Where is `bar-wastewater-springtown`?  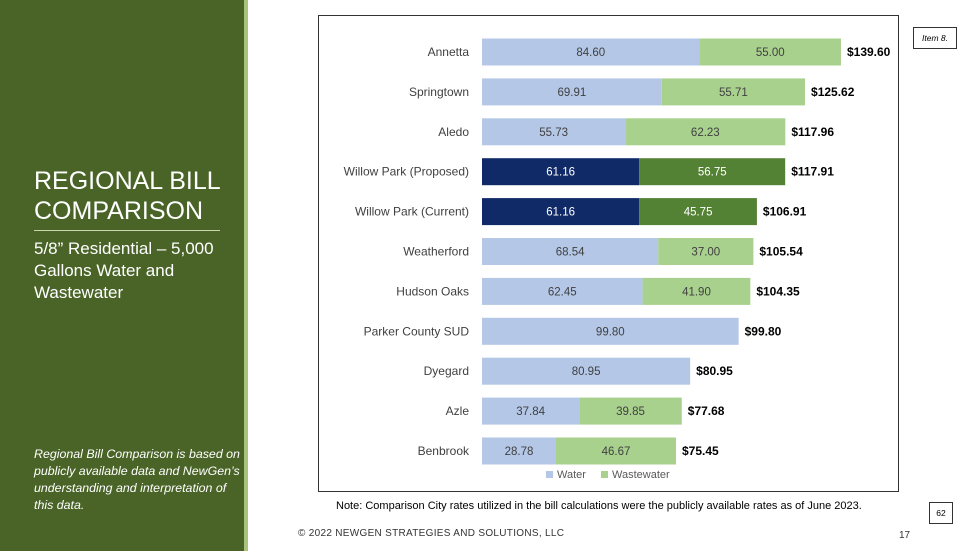
bar-wastewater-springtown is located at coordinates (733, 92).